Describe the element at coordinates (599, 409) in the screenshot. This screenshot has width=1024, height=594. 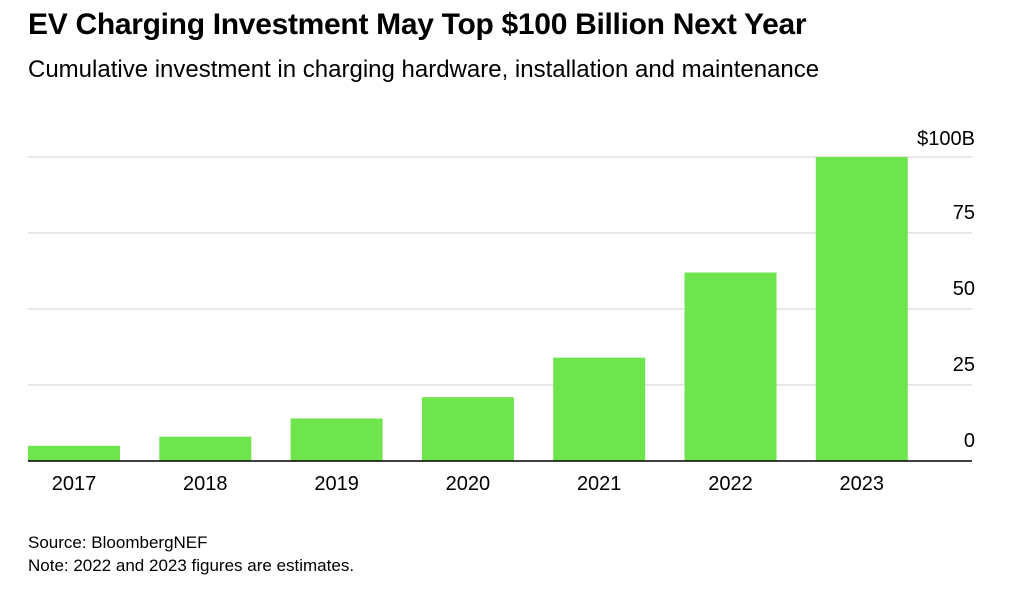
I see `bar-2021` at that location.